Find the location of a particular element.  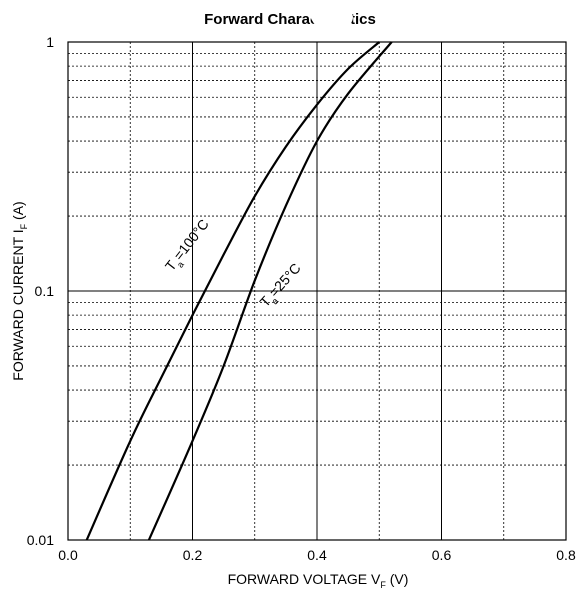

x-tick-label: 0.6 is located at coordinates (442, 555).